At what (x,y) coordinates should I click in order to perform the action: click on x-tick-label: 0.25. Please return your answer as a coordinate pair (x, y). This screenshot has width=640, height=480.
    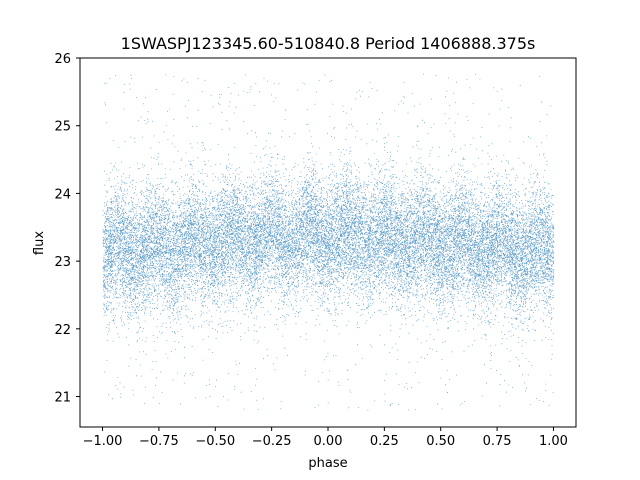
    Looking at the image, I should click on (384, 441).